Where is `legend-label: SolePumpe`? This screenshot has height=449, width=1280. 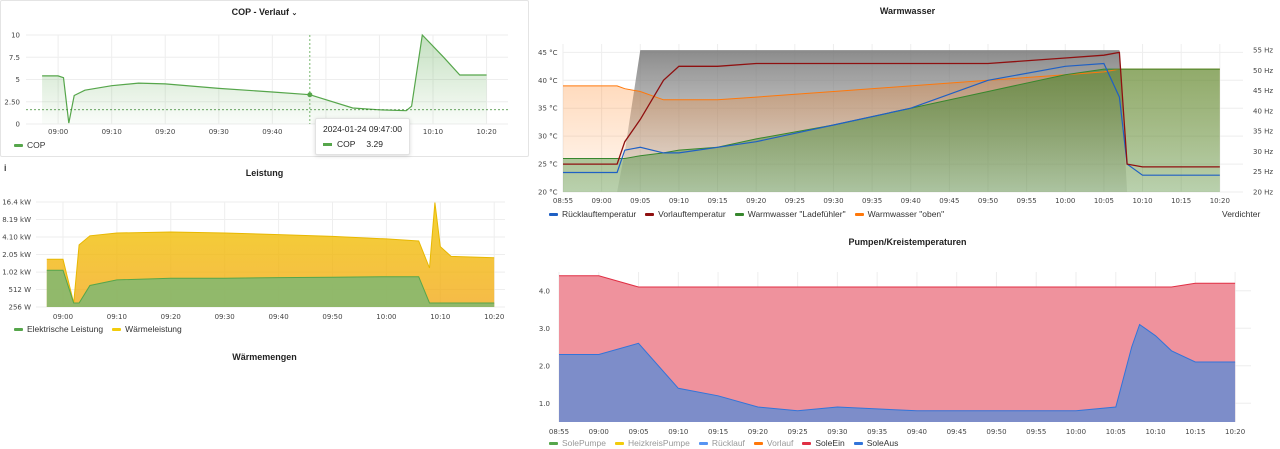 legend-label: SolePumpe is located at coordinates (584, 443).